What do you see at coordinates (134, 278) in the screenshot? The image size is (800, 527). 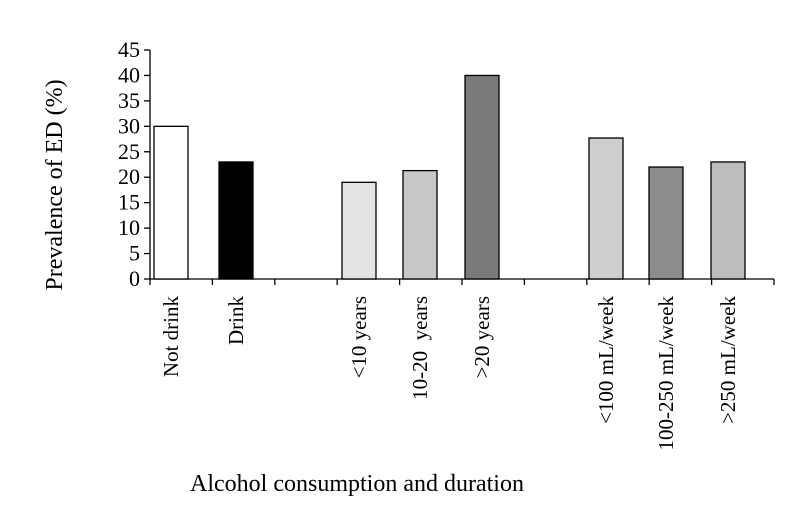 I see `y-tick-label: 0` at bounding box center [134, 278].